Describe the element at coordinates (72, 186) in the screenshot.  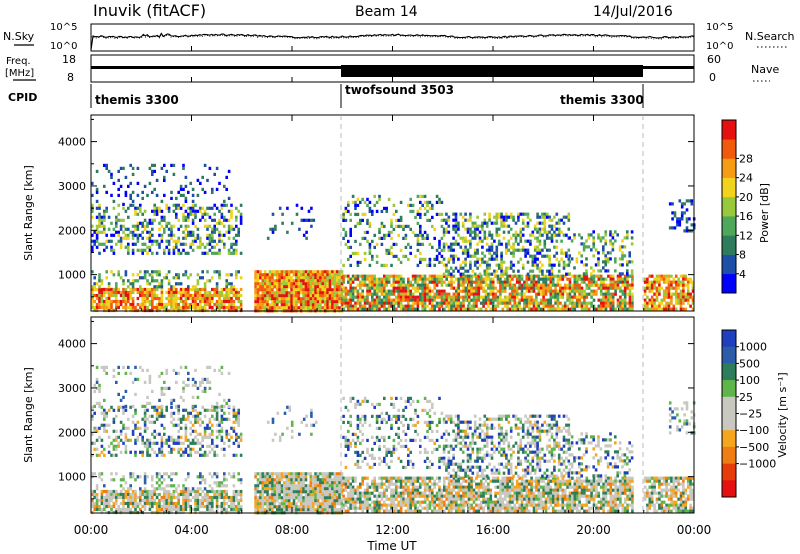
I see `power-ytick-label: 3000` at that location.